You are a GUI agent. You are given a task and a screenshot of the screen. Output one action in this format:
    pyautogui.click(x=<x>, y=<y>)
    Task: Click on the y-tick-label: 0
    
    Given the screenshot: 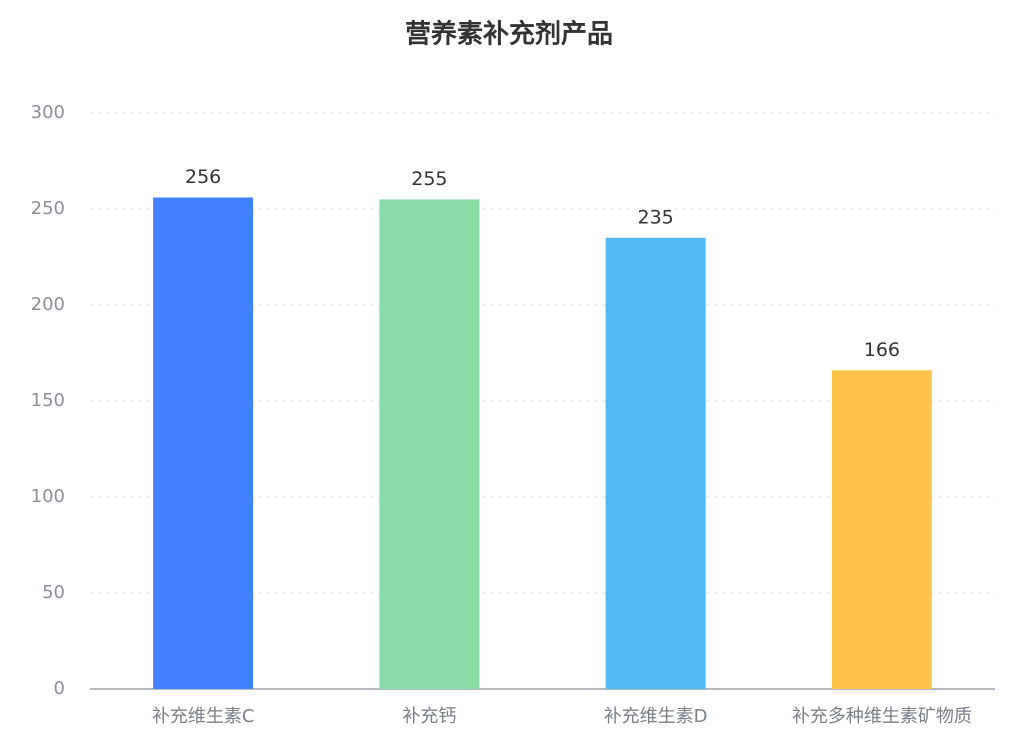 What is the action you would take?
    pyautogui.click(x=59, y=688)
    